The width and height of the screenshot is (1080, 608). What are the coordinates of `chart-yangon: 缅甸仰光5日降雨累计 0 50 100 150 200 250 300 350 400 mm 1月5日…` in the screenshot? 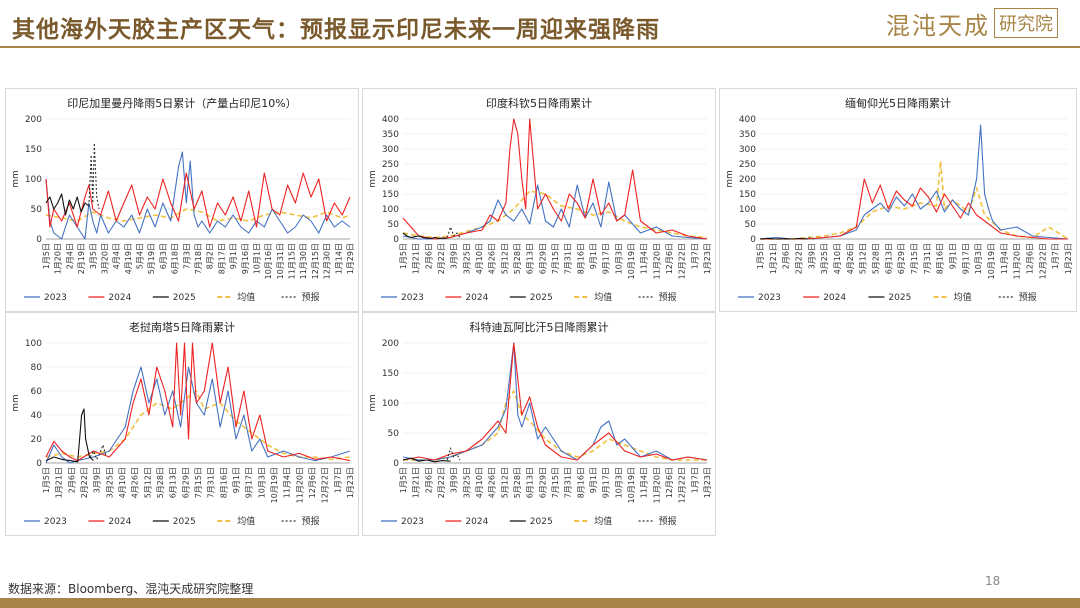 It's located at (899, 199).